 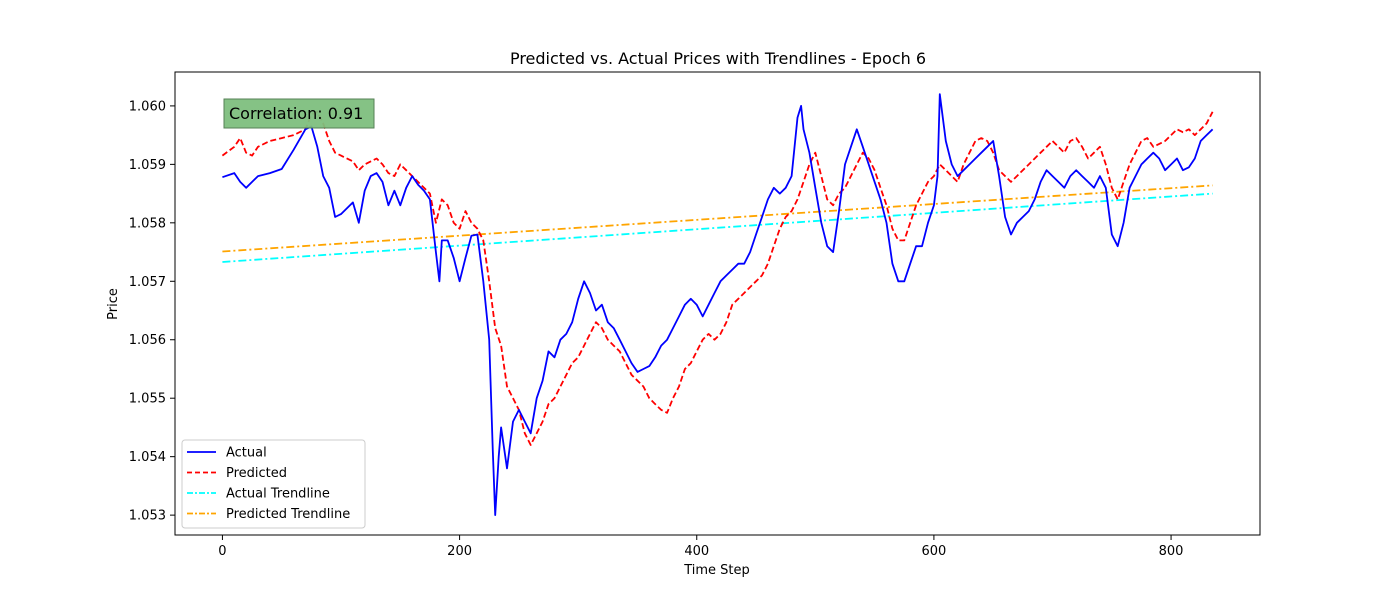 I want to click on y-tick-label: 1.057, so click(x=147, y=282).